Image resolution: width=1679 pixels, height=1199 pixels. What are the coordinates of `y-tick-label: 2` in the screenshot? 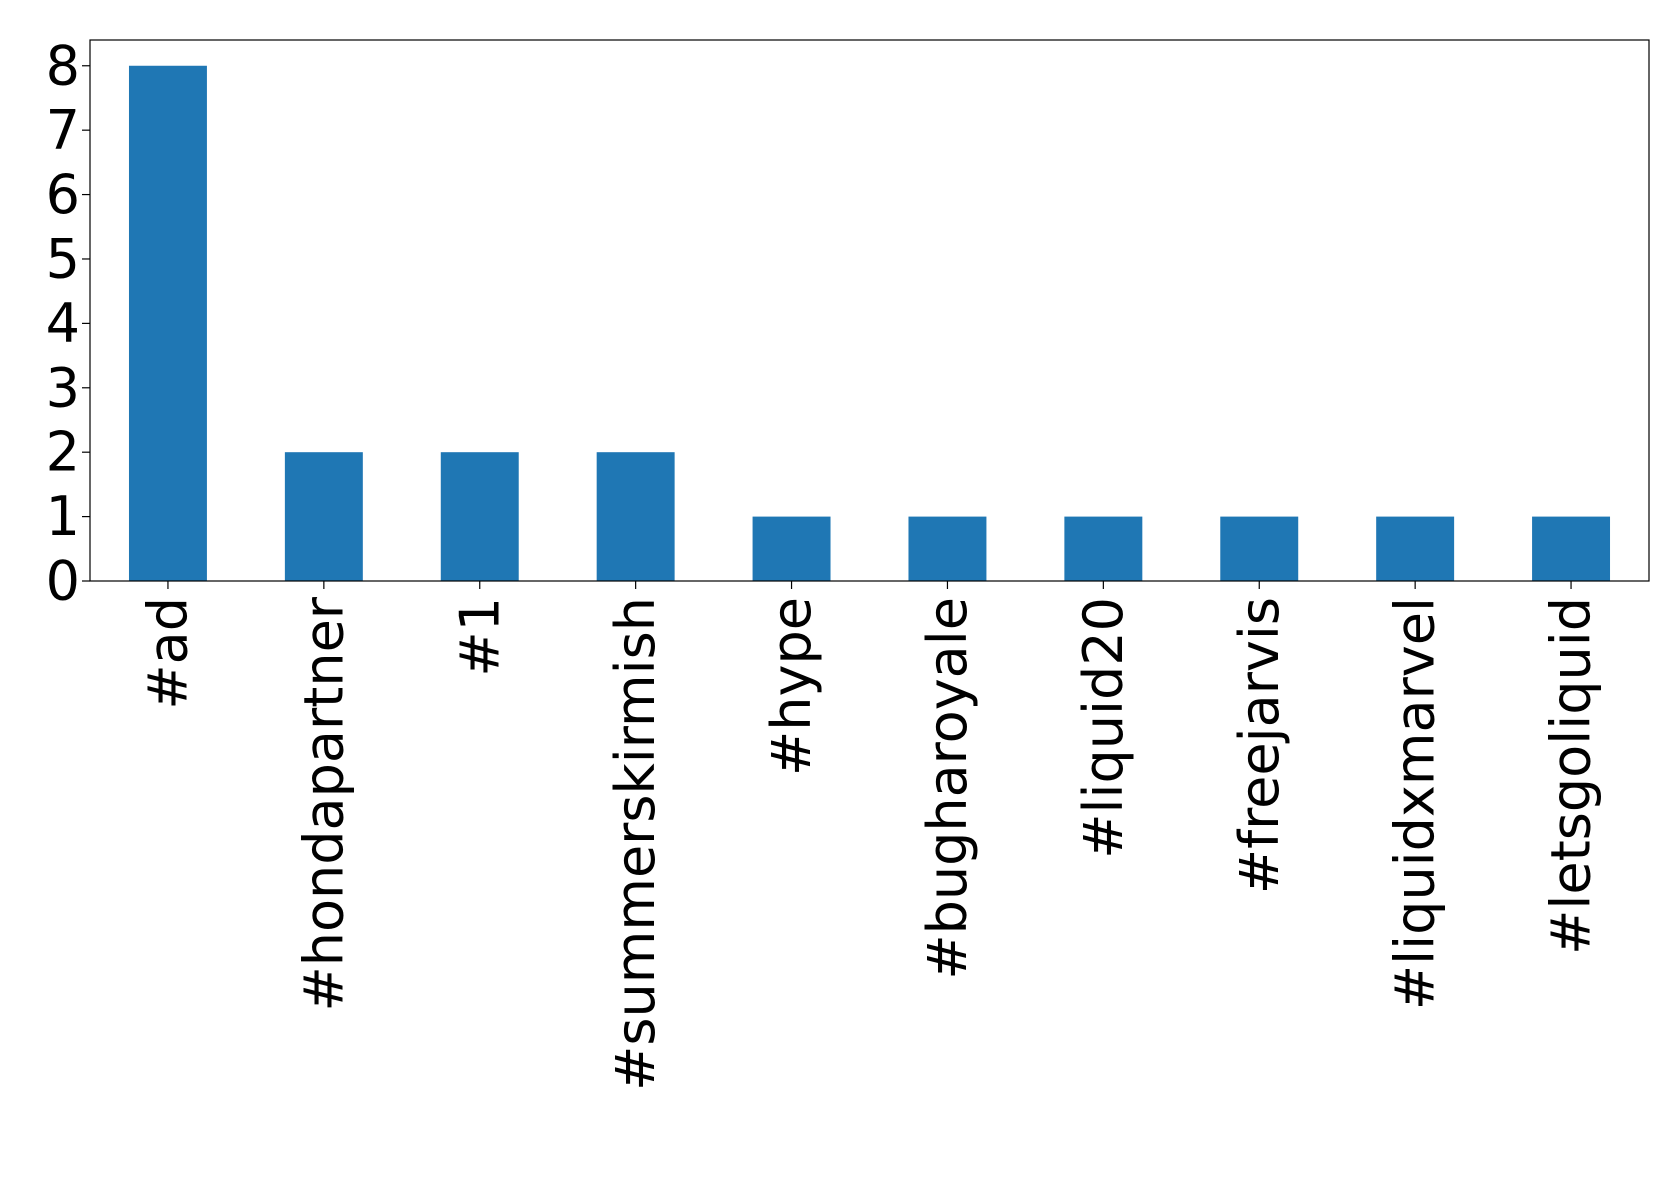 It's located at (63, 452).